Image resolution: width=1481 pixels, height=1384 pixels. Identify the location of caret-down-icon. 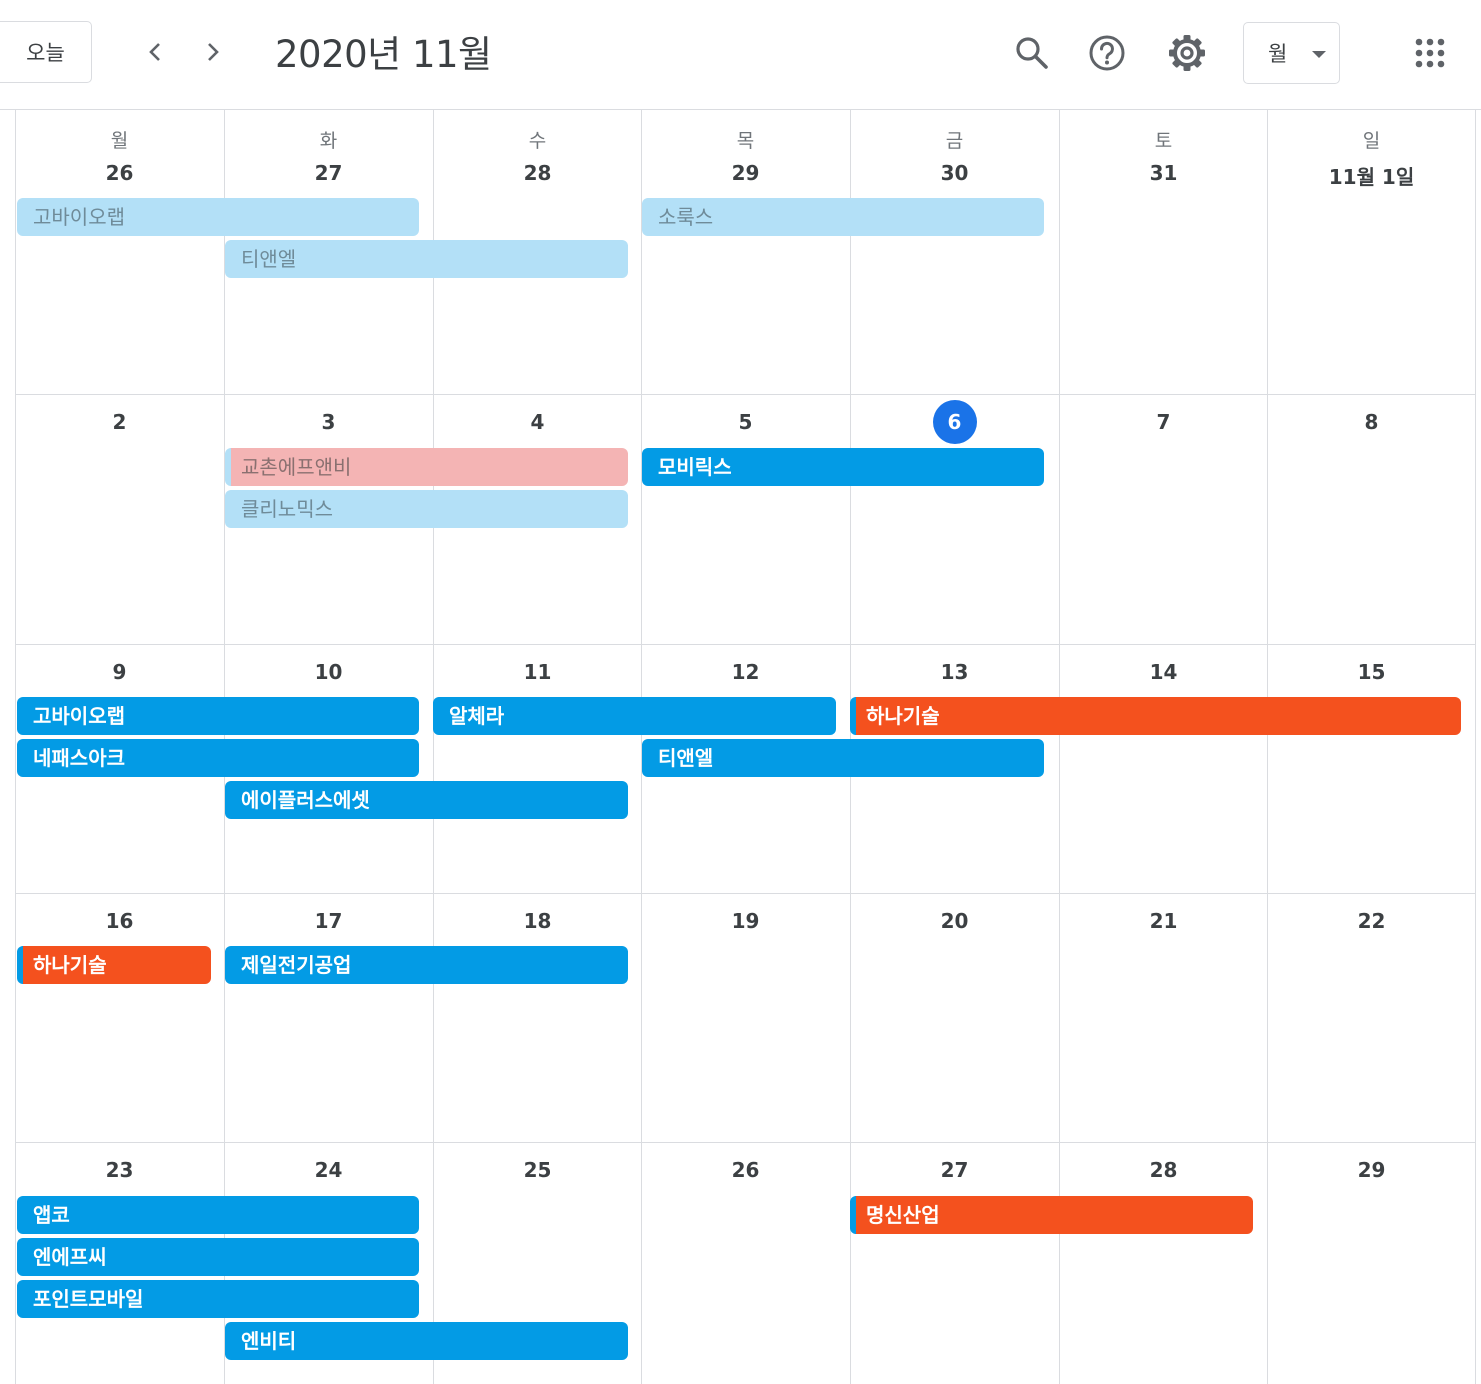
(1319, 54).